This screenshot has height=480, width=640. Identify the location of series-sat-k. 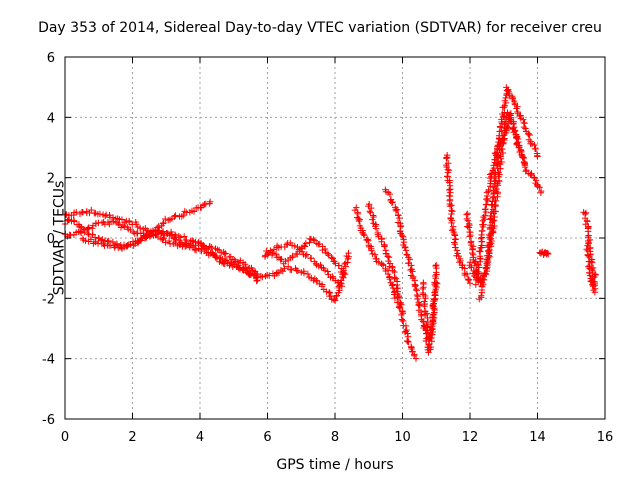
(429, 302).